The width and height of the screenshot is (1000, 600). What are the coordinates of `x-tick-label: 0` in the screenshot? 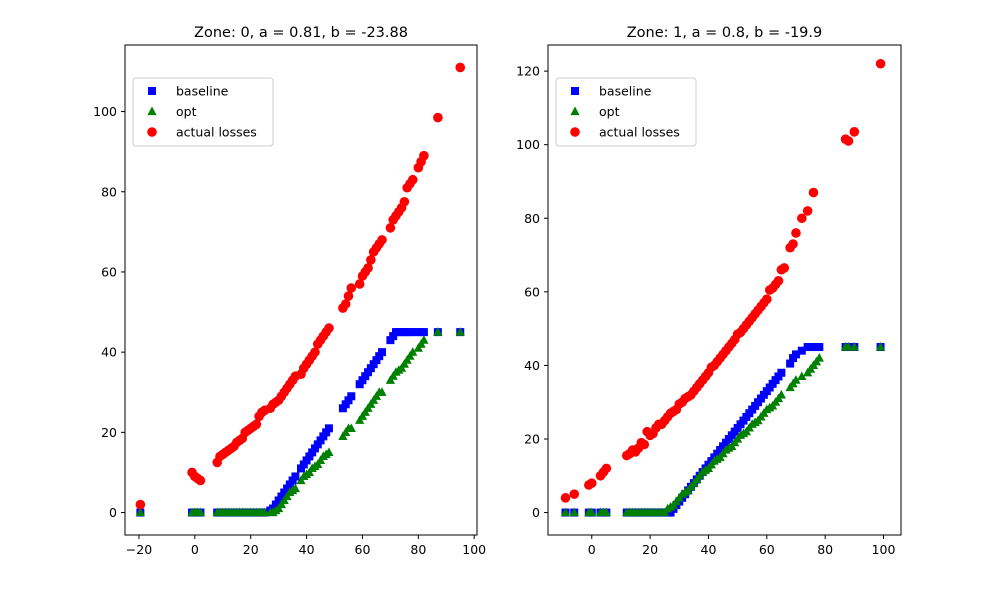 It's located at (592, 549).